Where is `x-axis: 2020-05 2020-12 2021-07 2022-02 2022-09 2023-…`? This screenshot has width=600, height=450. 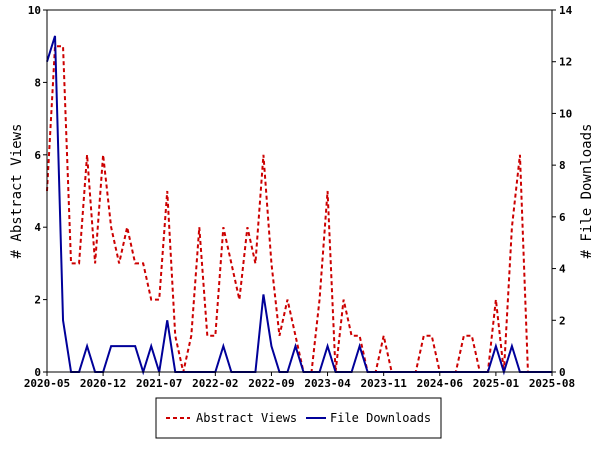 x-axis: 2020-05 2020-12 2021-07 2022-02 2022-09 2023-… is located at coordinates (299, 381).